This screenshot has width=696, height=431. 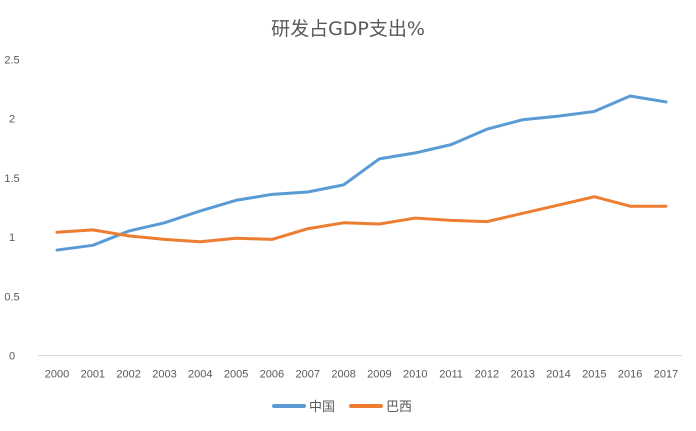 I want to click on legend-item-brazil: 巴西, so click(x=380, y=405).